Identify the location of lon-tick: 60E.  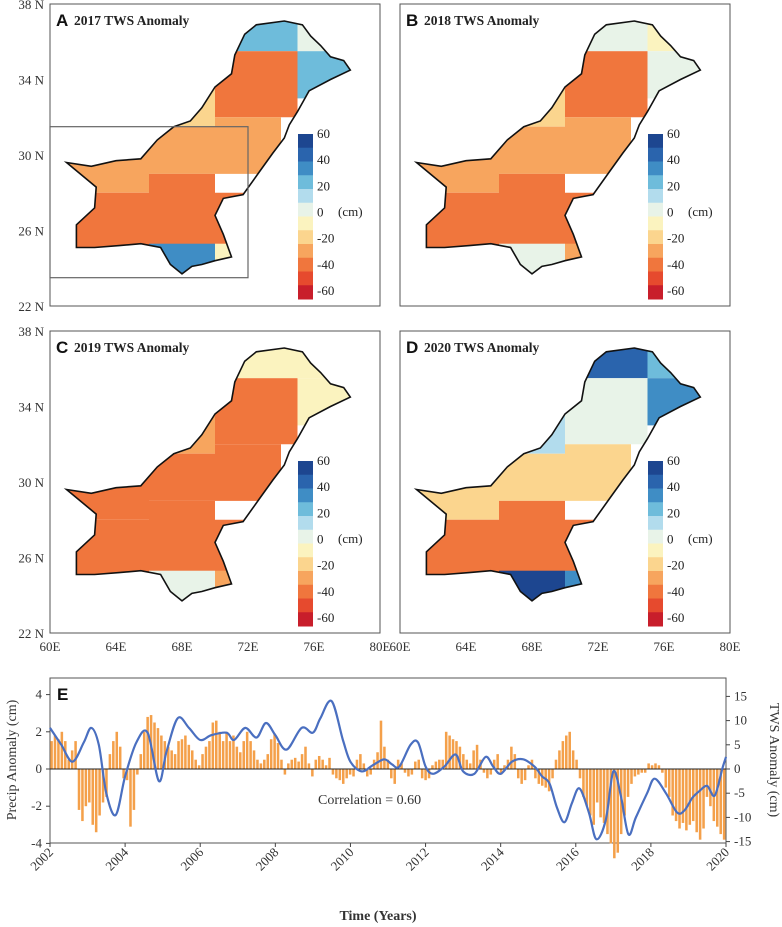
(400, 646).